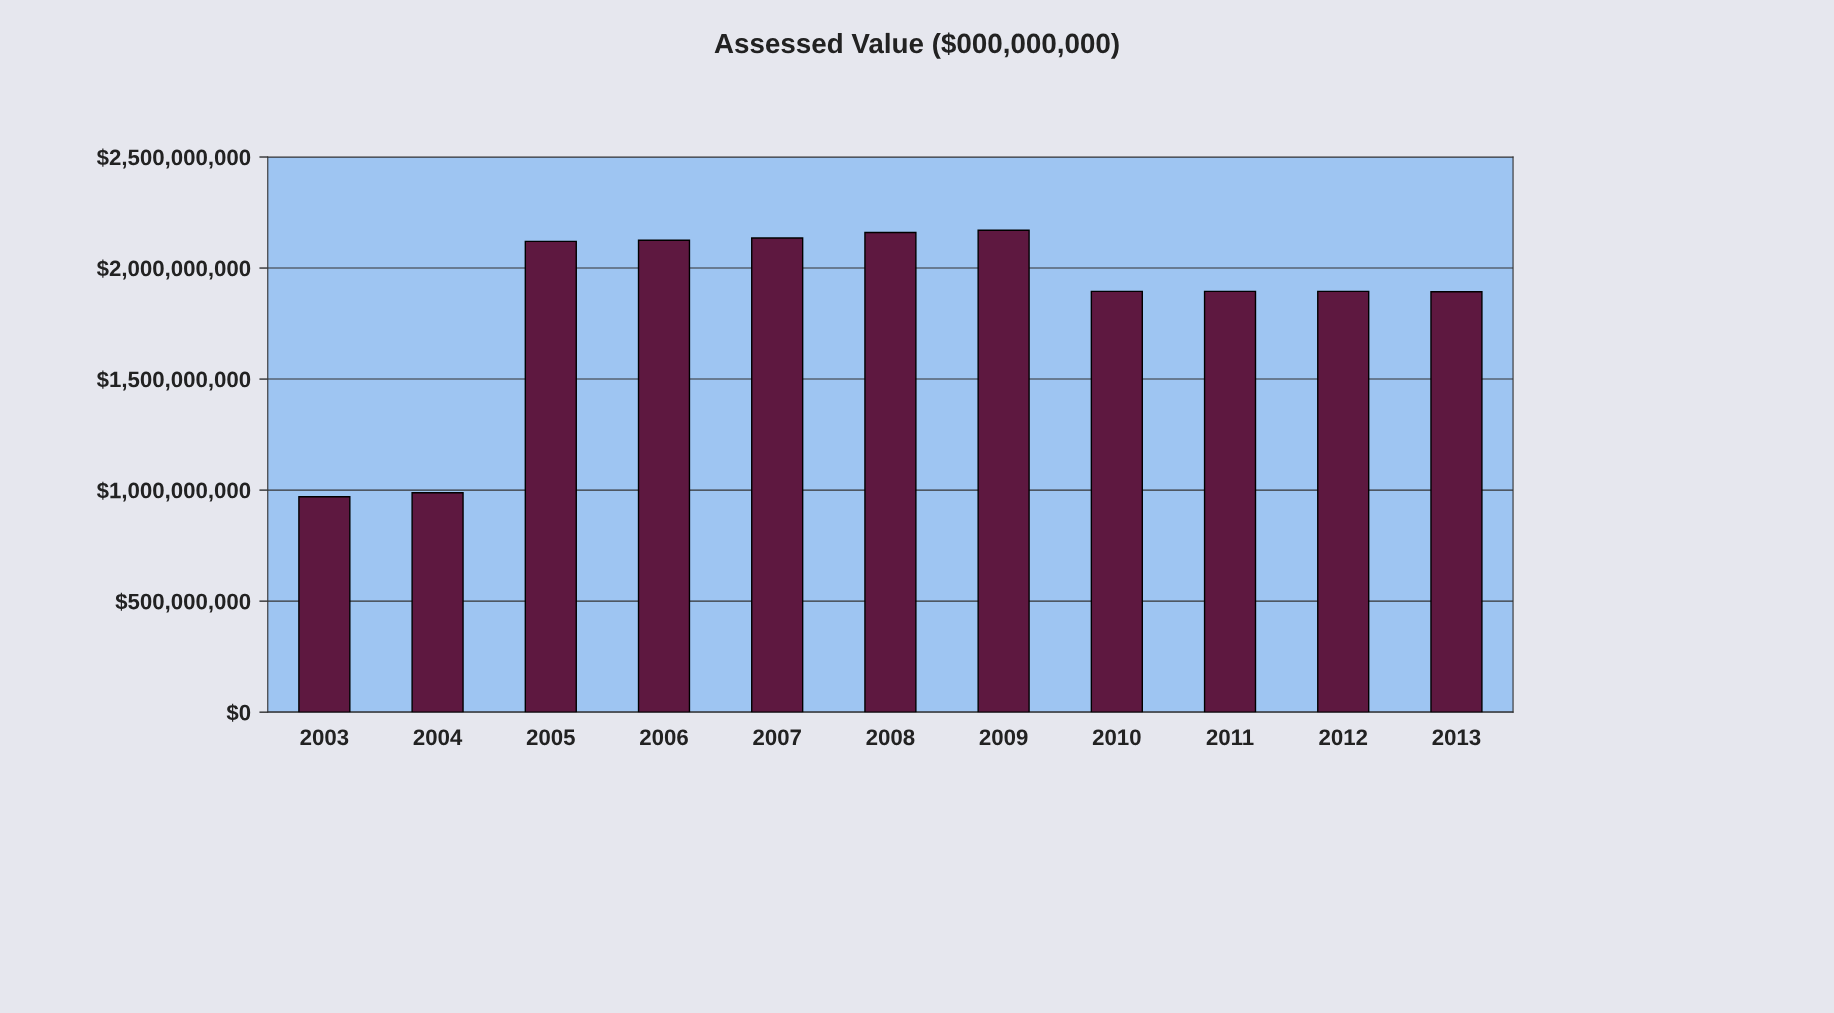  What do you see at coordinates (438, 737) in the screenshot?
I see `x-tick-label: 2004` at bounding box center [438, 737].